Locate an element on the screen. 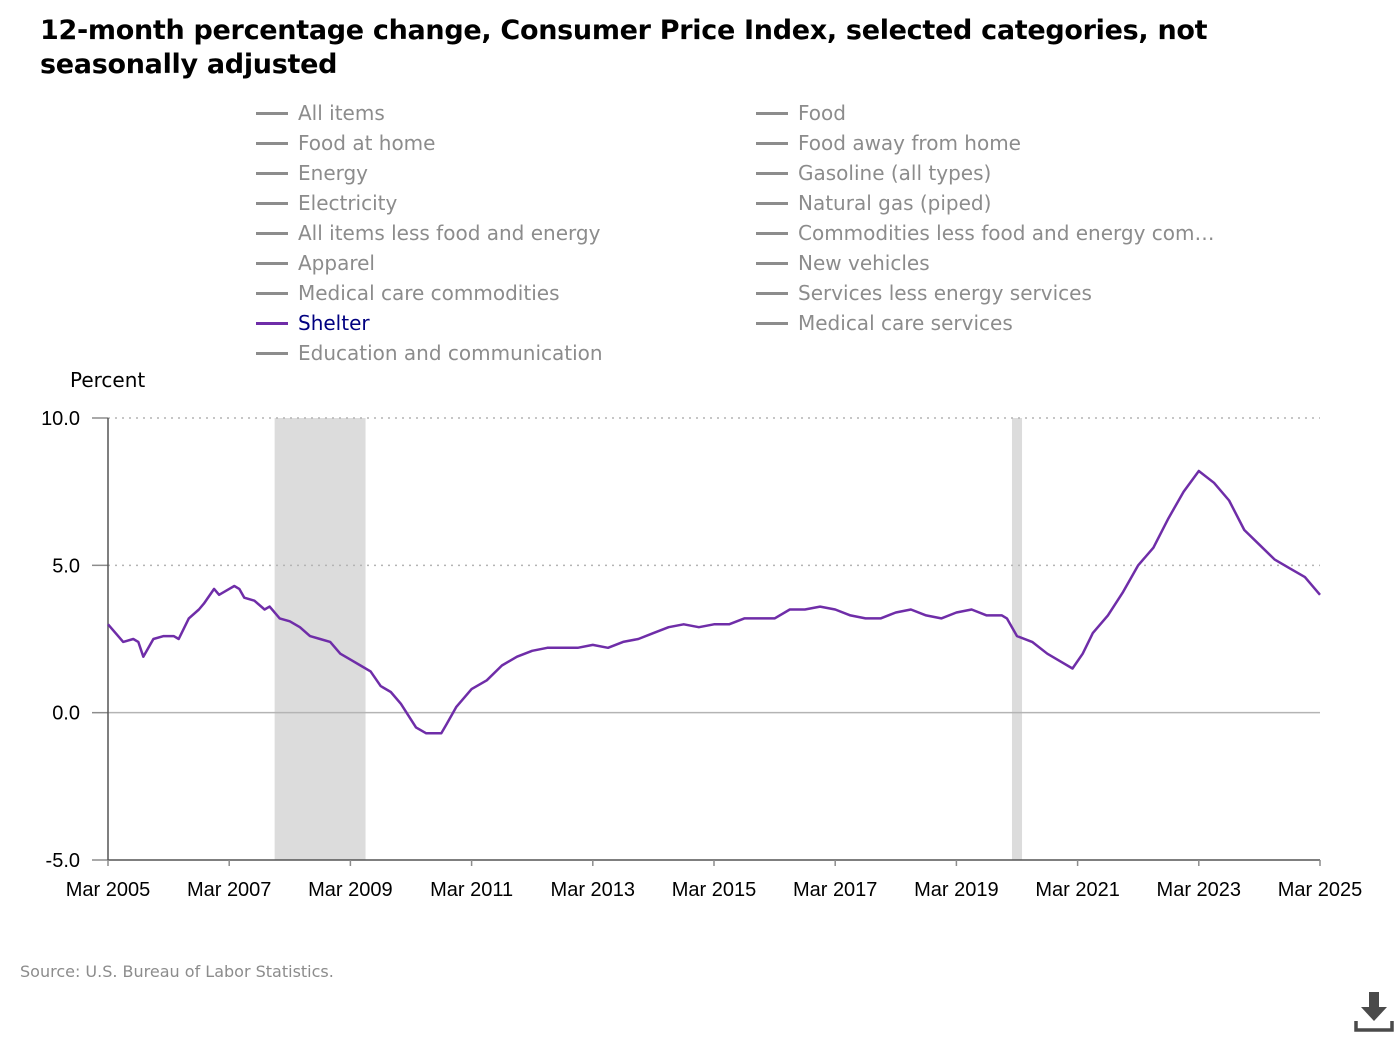 Image resolution: width=1400 pixels, height=1040 pixels. x-tick-label: Mar 2025 is located at coordinates (1320, 890).